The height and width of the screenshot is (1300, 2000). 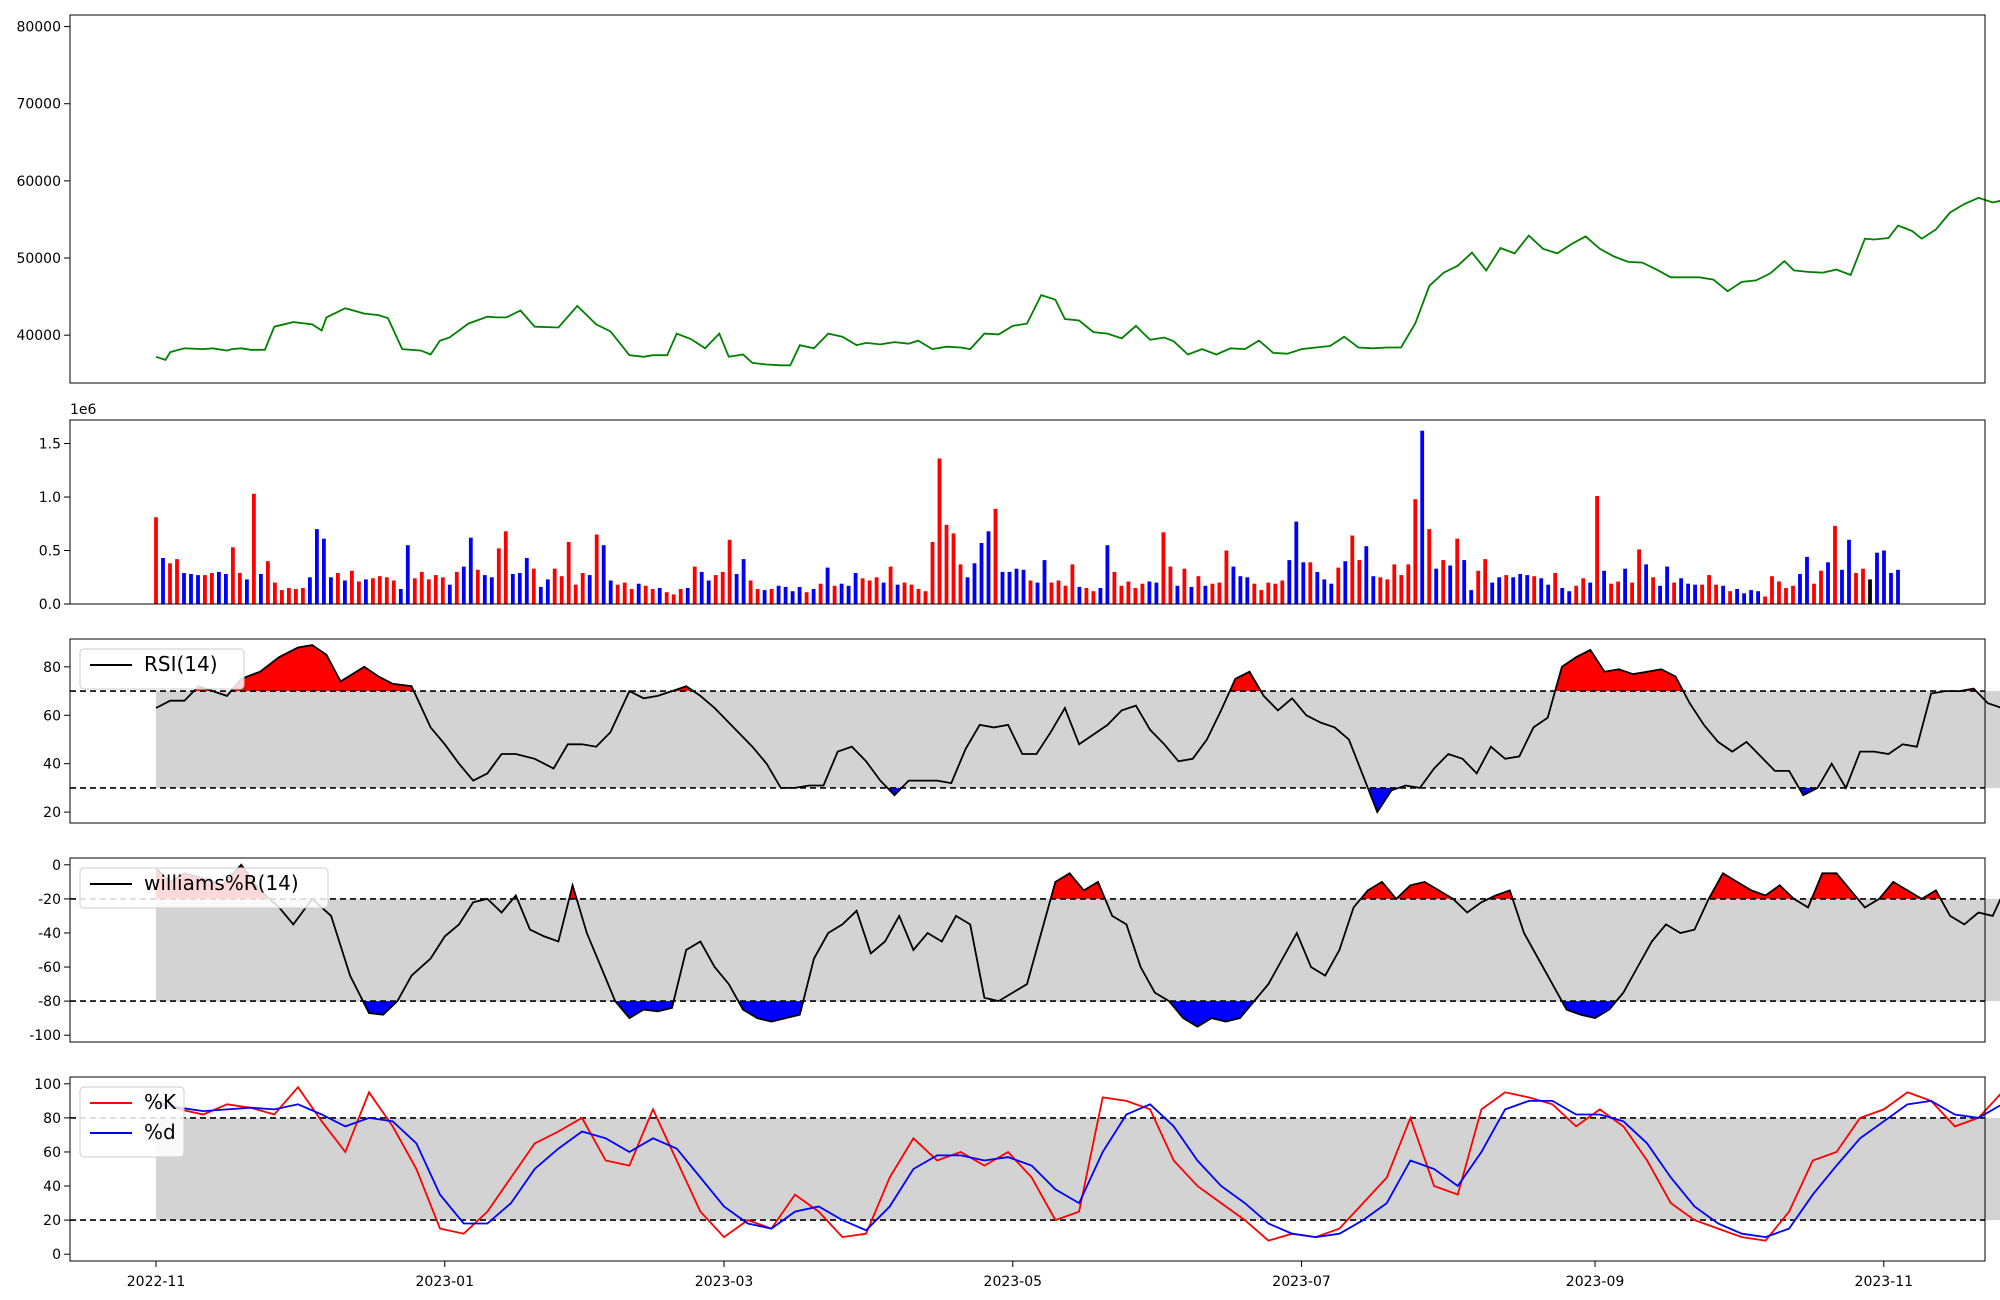 I want to click on y-tick-label: 50000, so click(x=38, y=259).